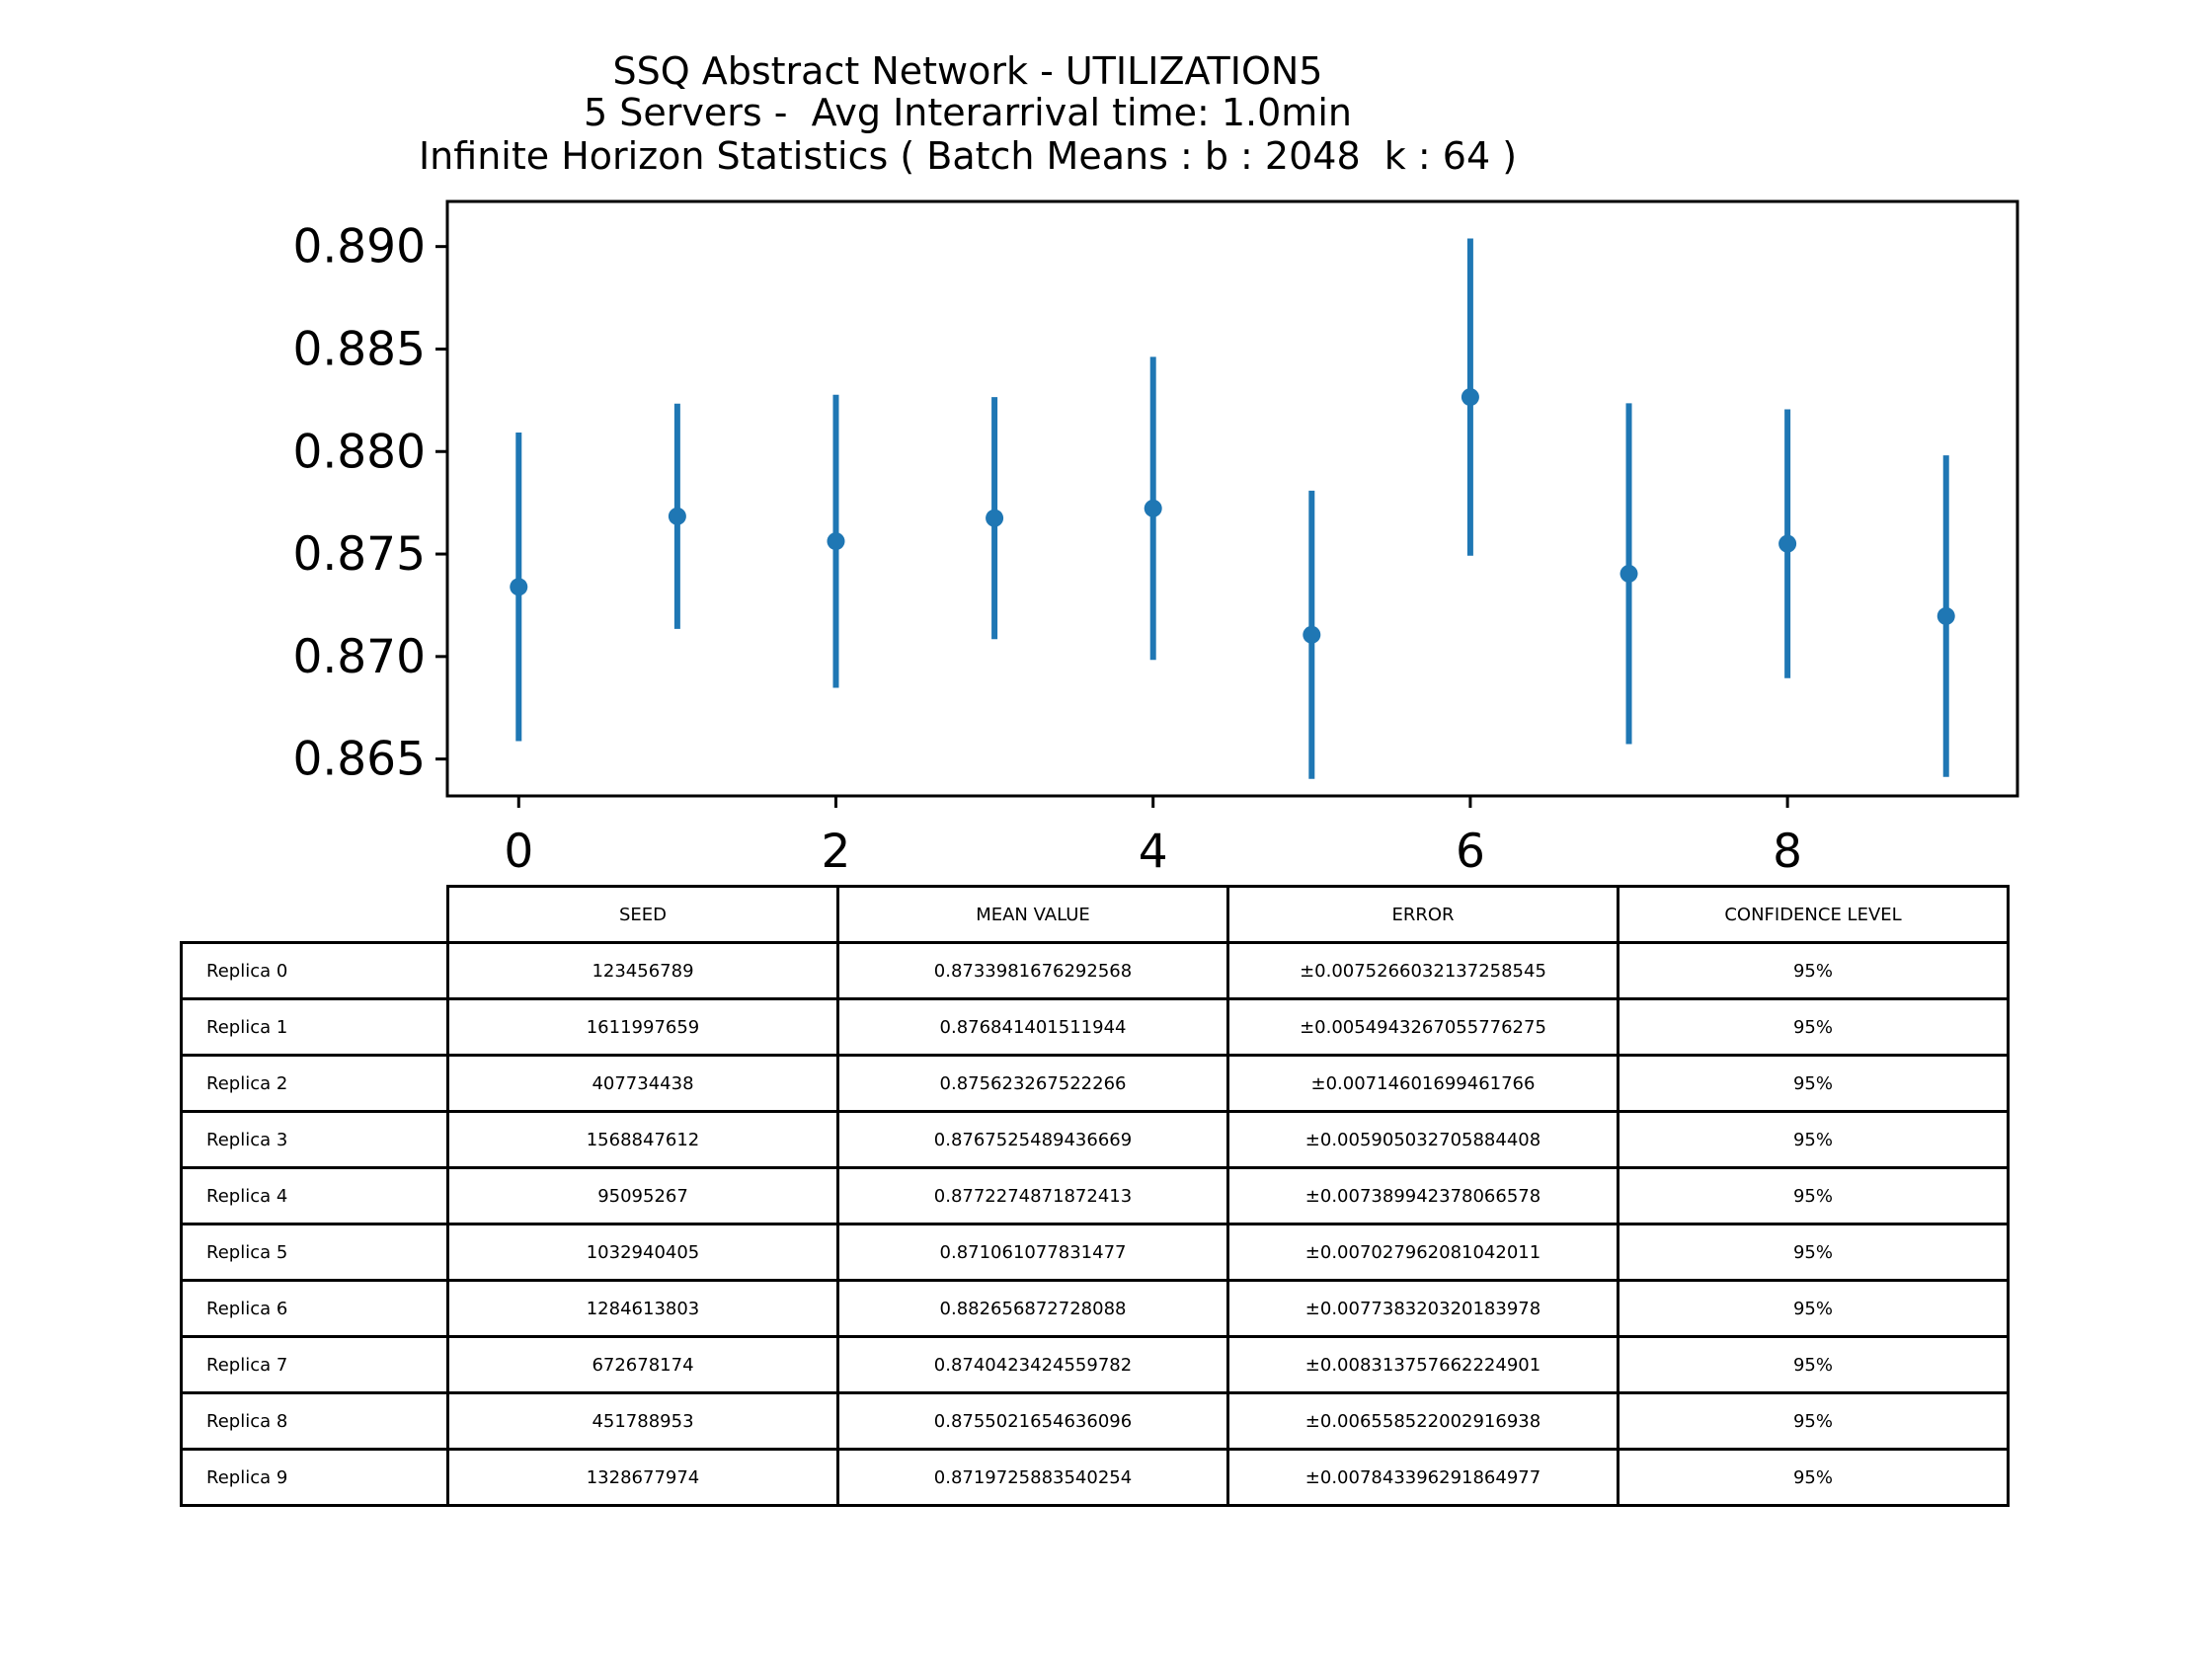  Describe the element at coordinates (643, 1083) in the screenshot. I see `seed-cell: 407734438` at that location.